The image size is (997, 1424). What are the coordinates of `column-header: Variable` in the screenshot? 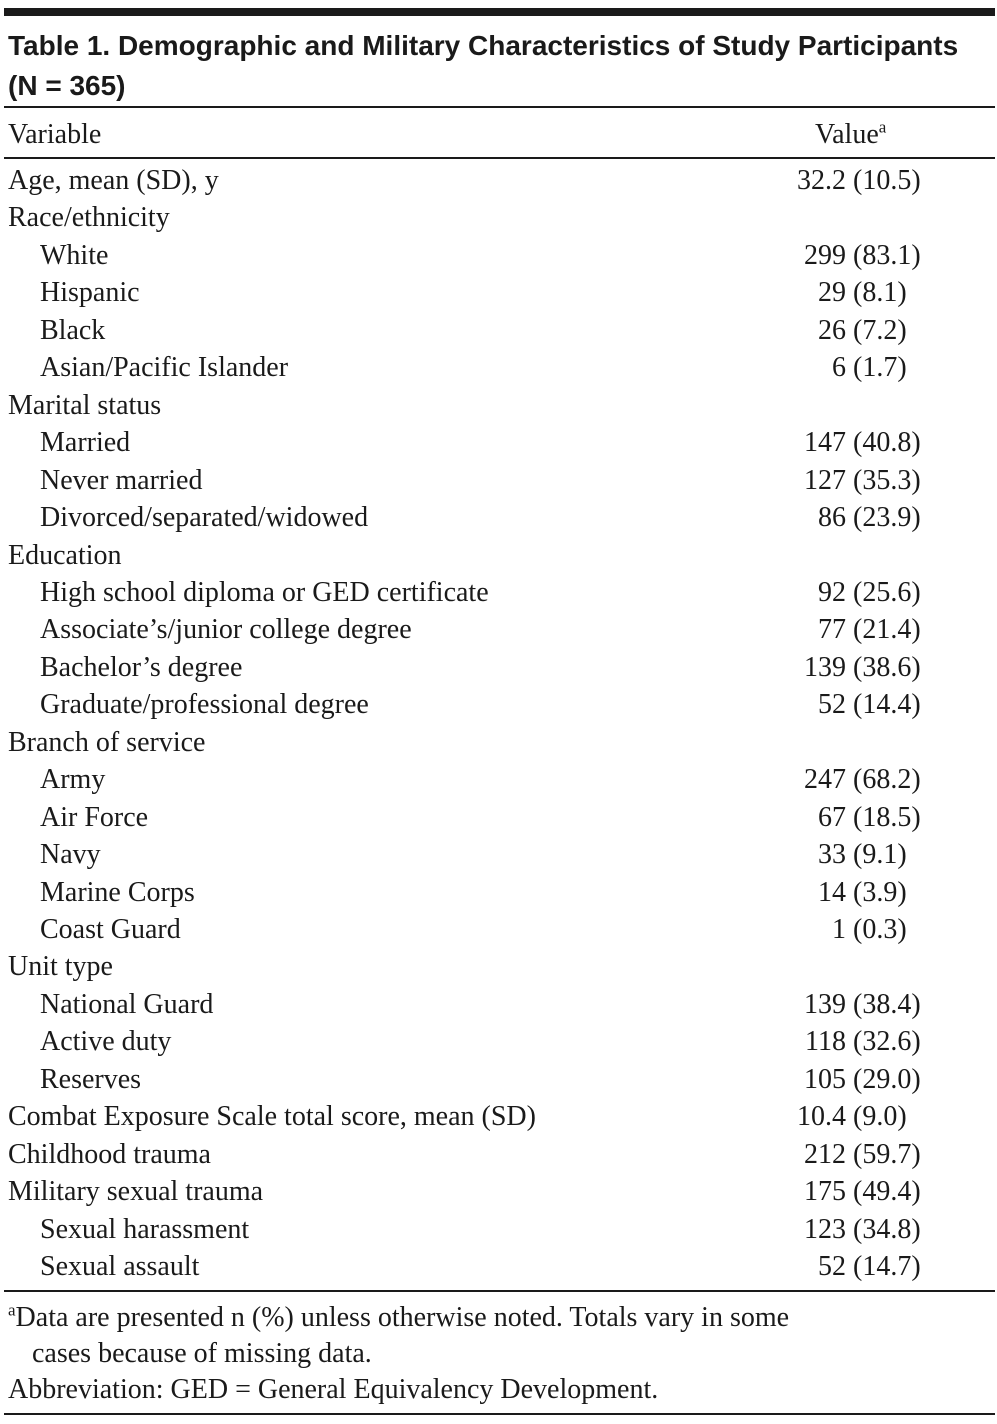 It's located at (55, 134).